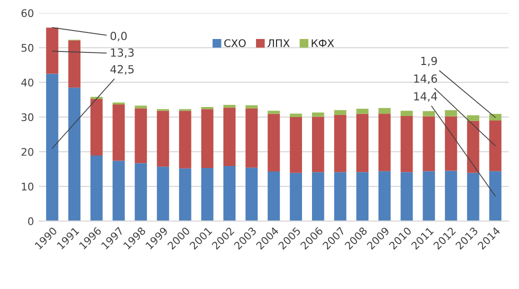 Image resolution: width=519 pixels, height=289 pixels. Describe the element at coordinates (28, 117) in the screenshot. I see `y-tick-label: 30` at that location.